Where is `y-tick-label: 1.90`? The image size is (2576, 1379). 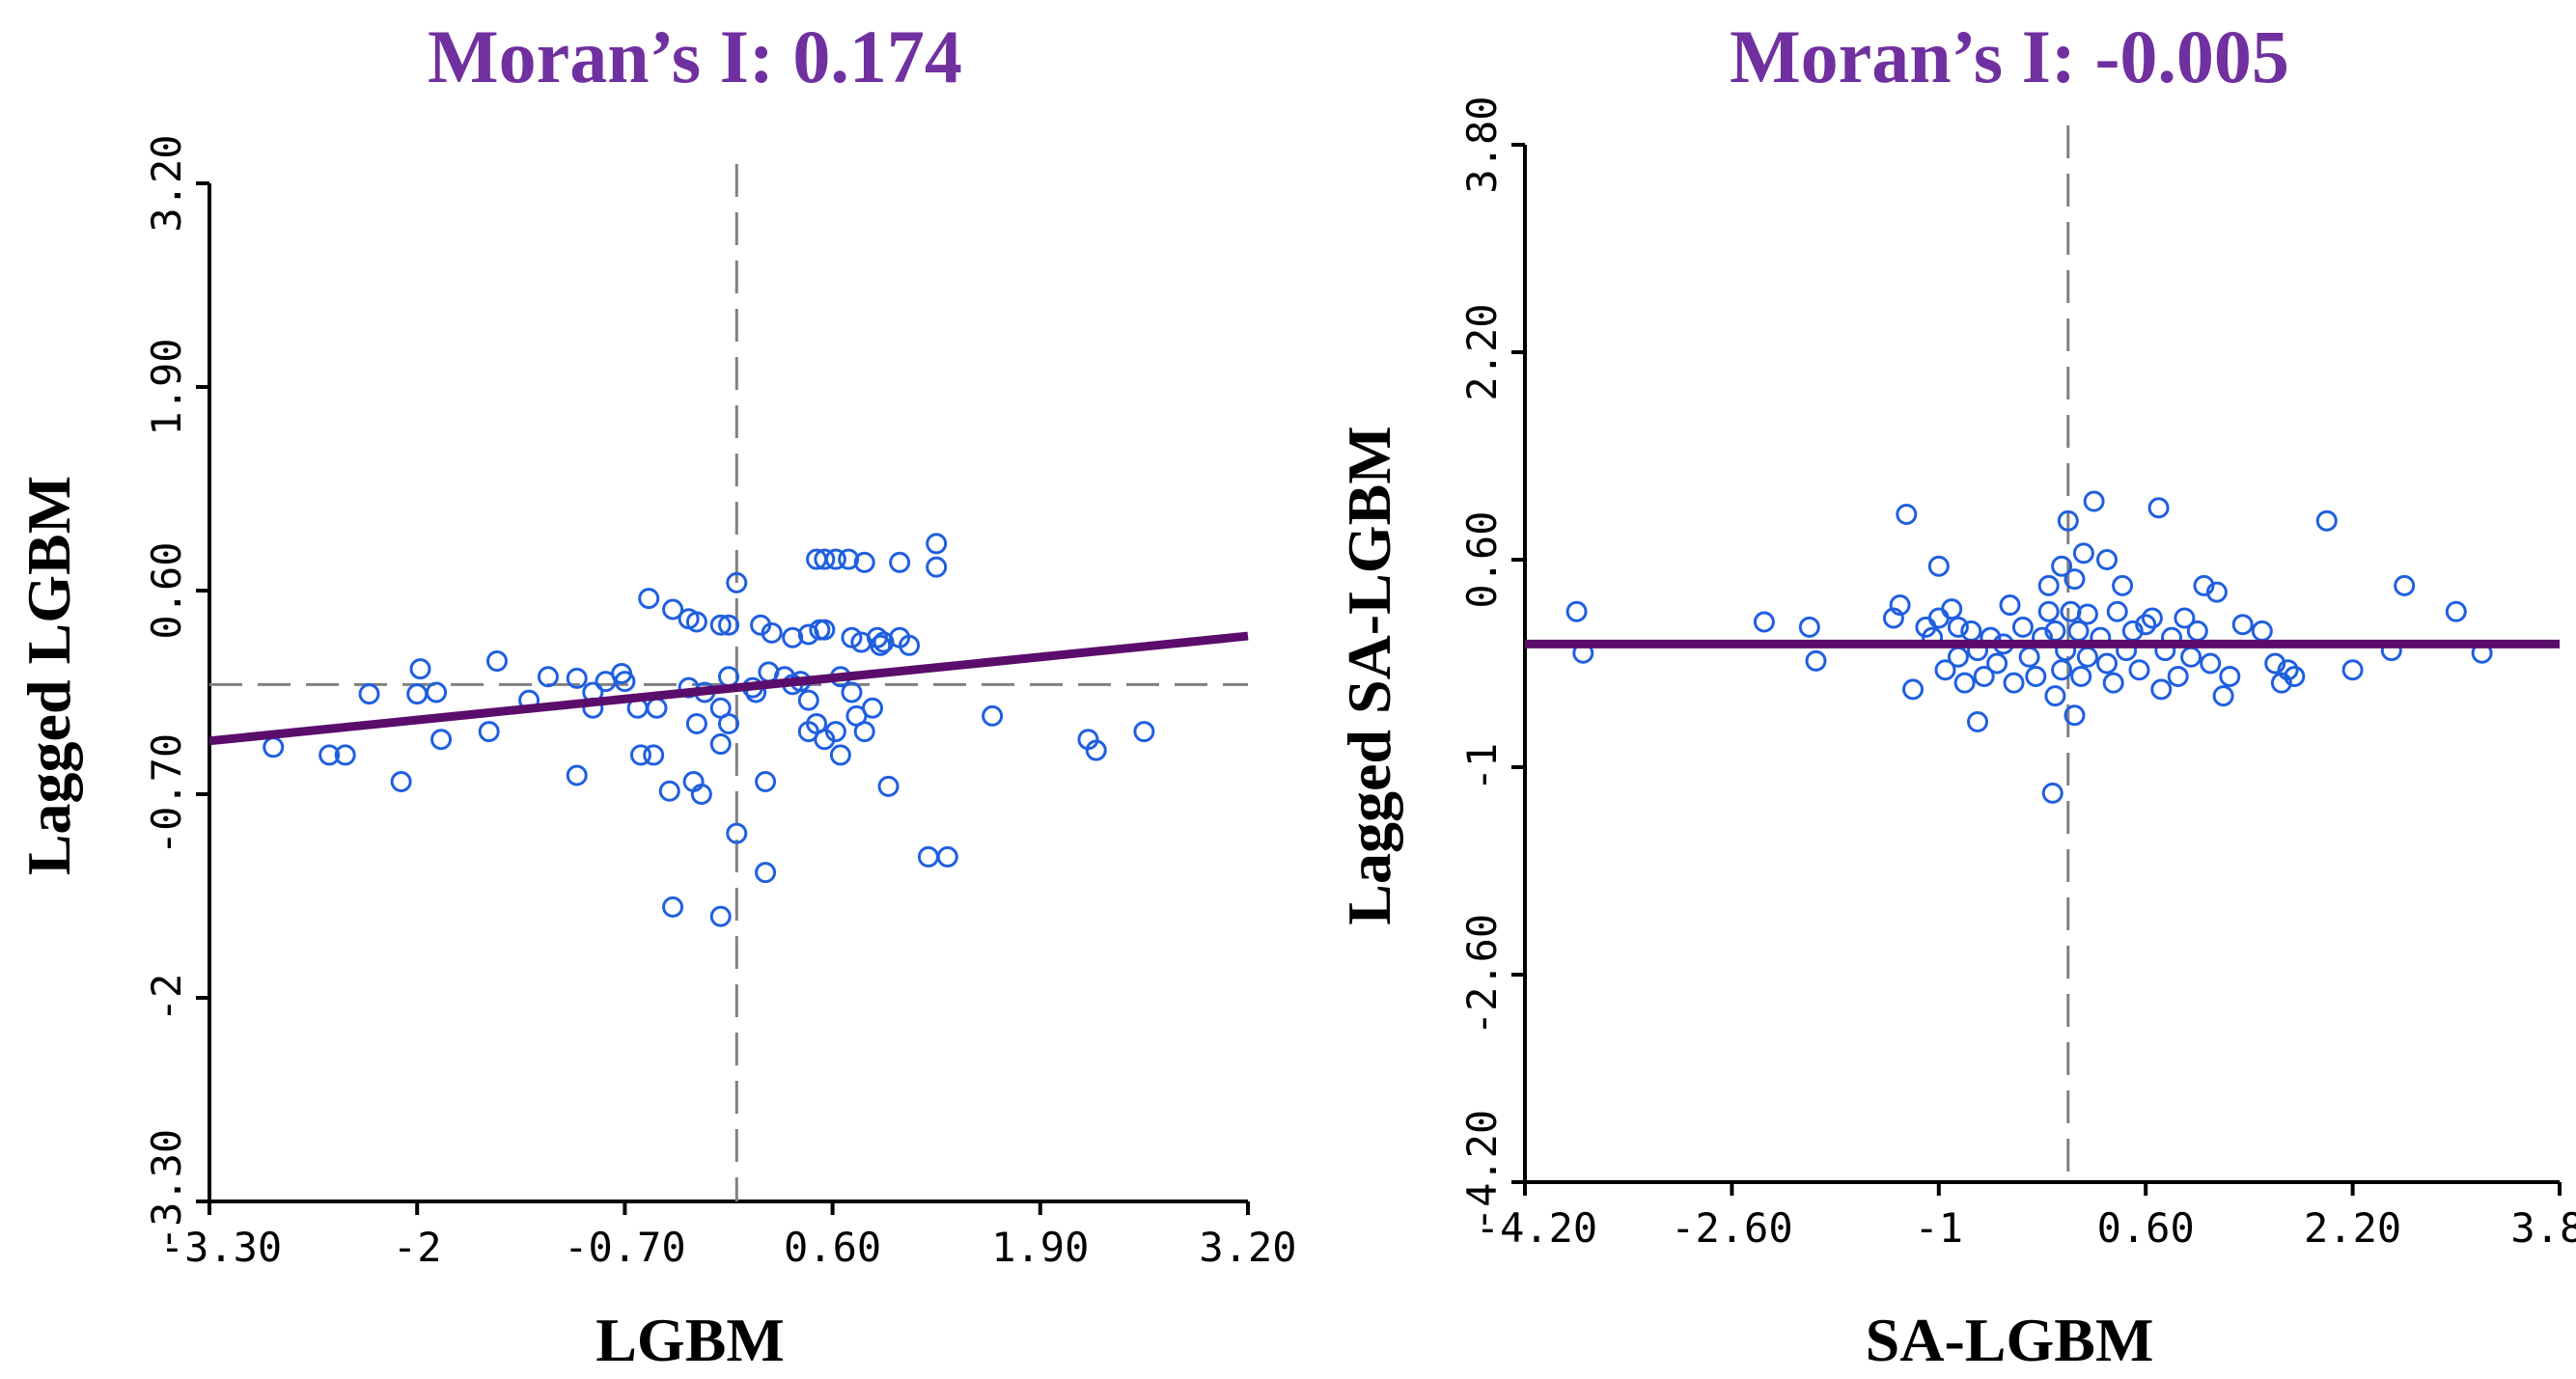 y-tick-label: 1.90 is located at coordinates (166, 386).